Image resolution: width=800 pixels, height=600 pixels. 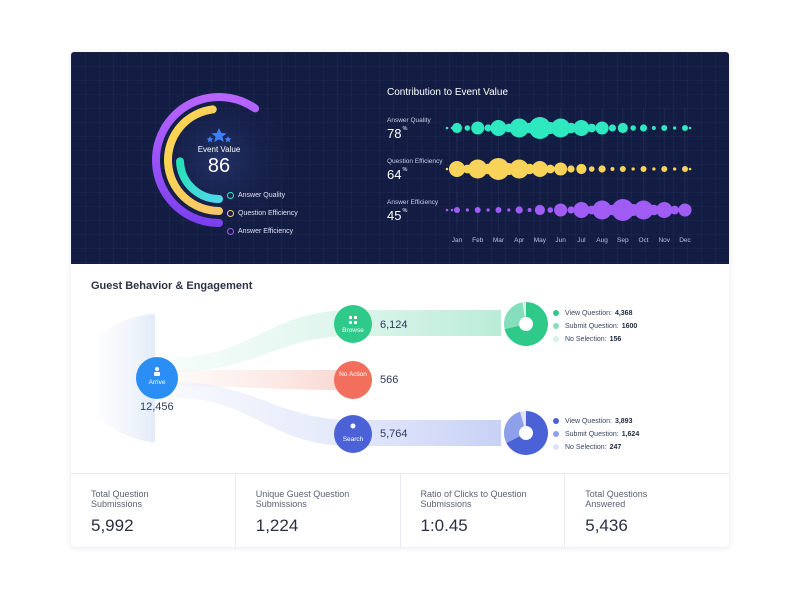 I want to click on stat-label: Ratio of Clicks to Question Submissions, so click(x=473, y=499).